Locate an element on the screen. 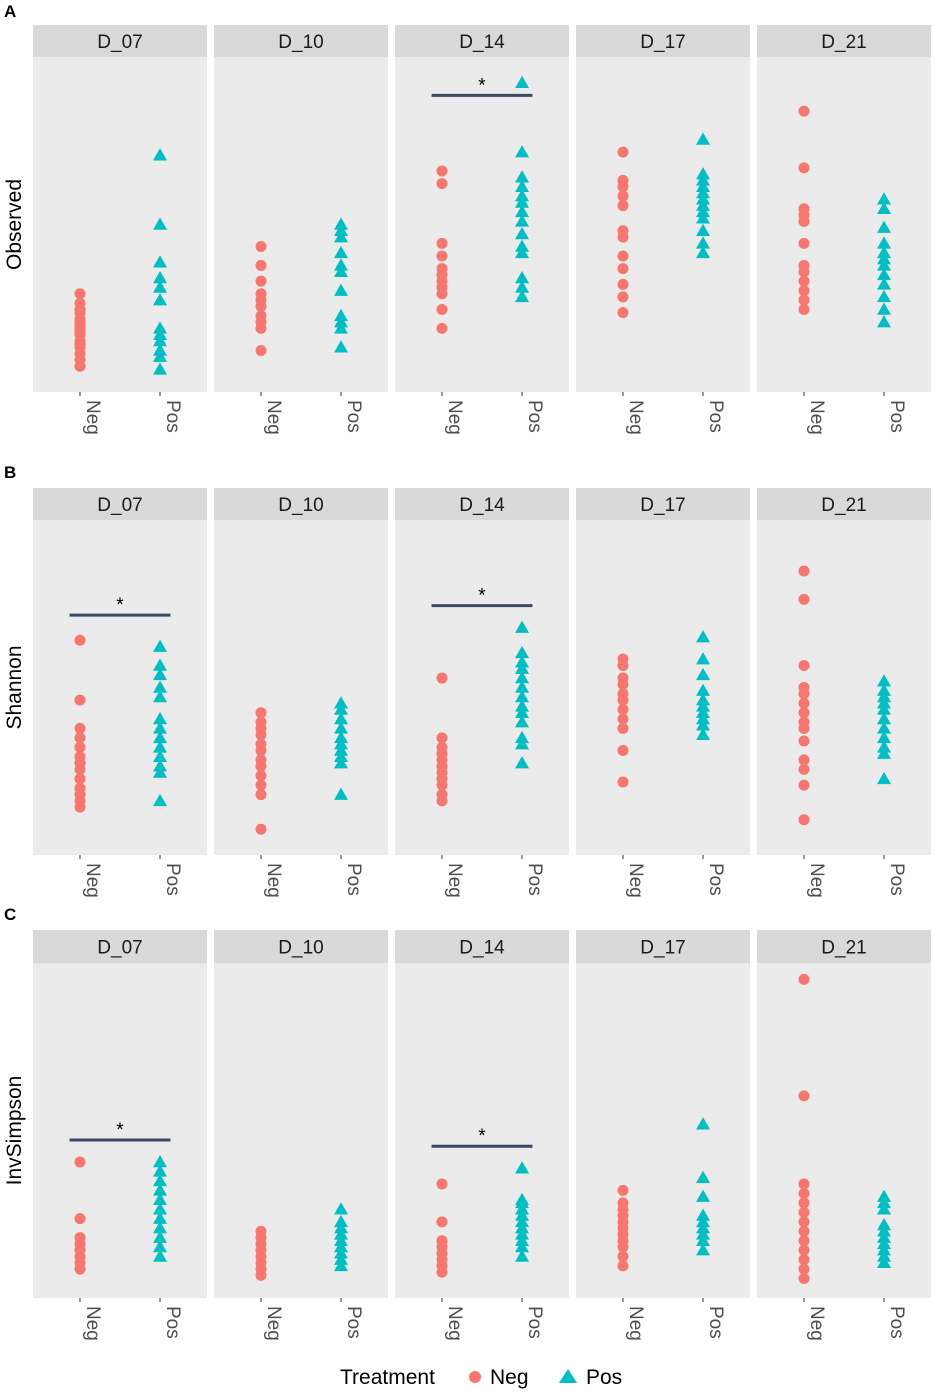 This screenshot has height=1393, width=935. panel-label-B: B is located at coordinates (10, 472).